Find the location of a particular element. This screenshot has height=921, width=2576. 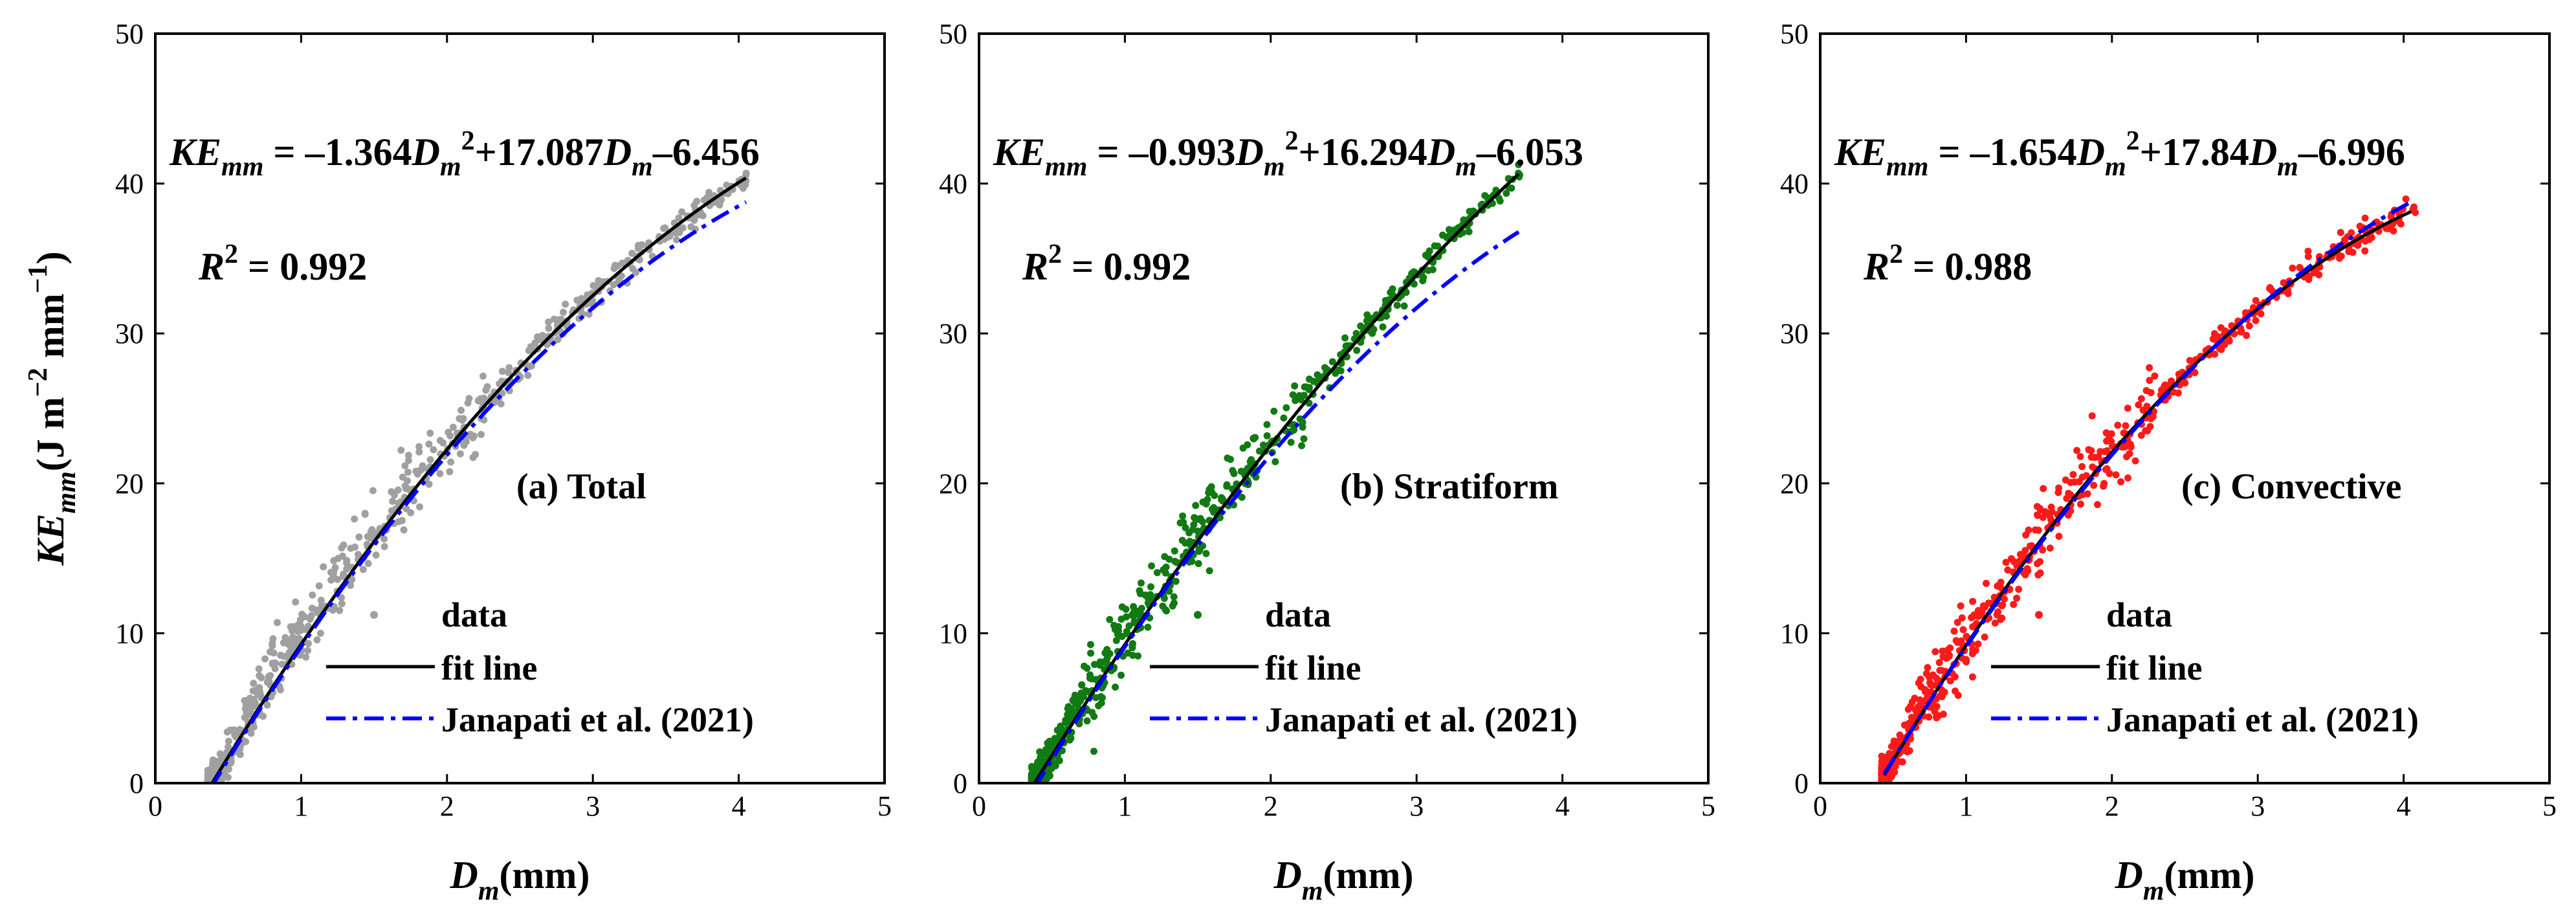

legend: data fit line Janapati et al. (2021) is located at coordinates (1364, 667).